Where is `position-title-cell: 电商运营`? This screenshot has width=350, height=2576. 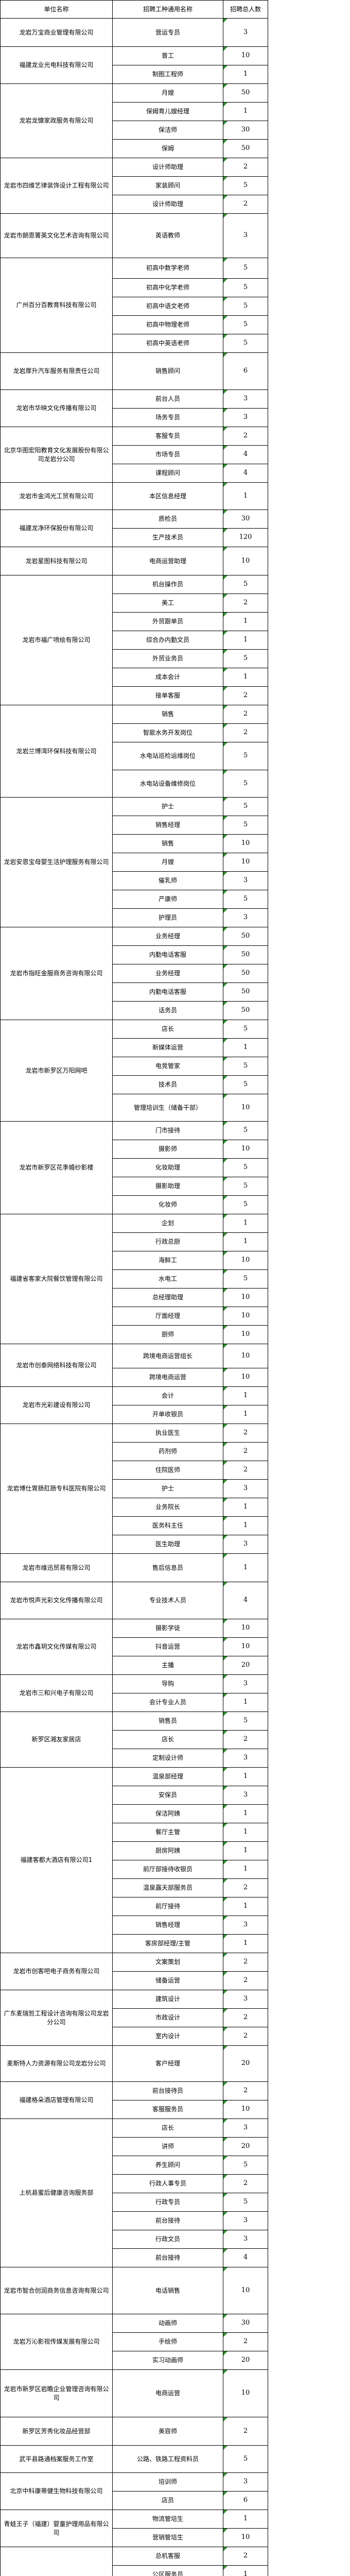 position-title-cell: 电商运营 is located at coordinates (167, 2393).